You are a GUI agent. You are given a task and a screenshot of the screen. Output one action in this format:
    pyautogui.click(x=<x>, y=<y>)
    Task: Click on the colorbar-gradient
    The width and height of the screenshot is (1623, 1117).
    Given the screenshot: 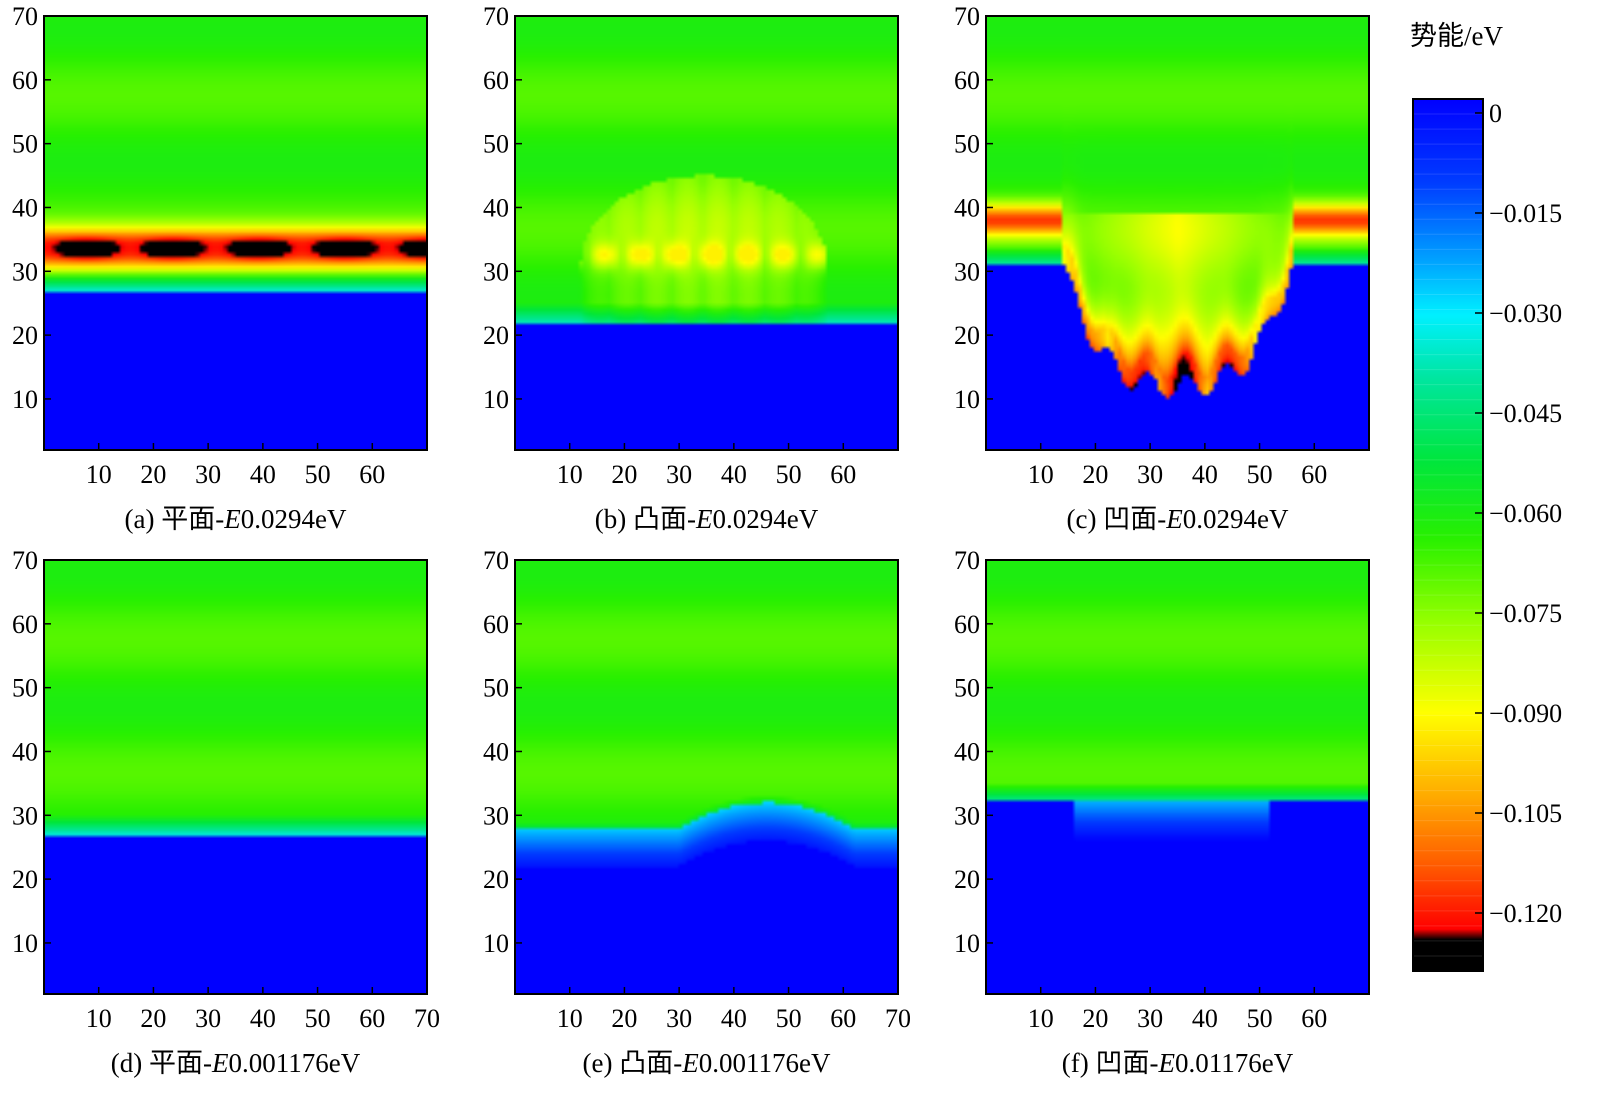 What is the action you would take?
    pyautogui.click(x=1448, y=535)
    